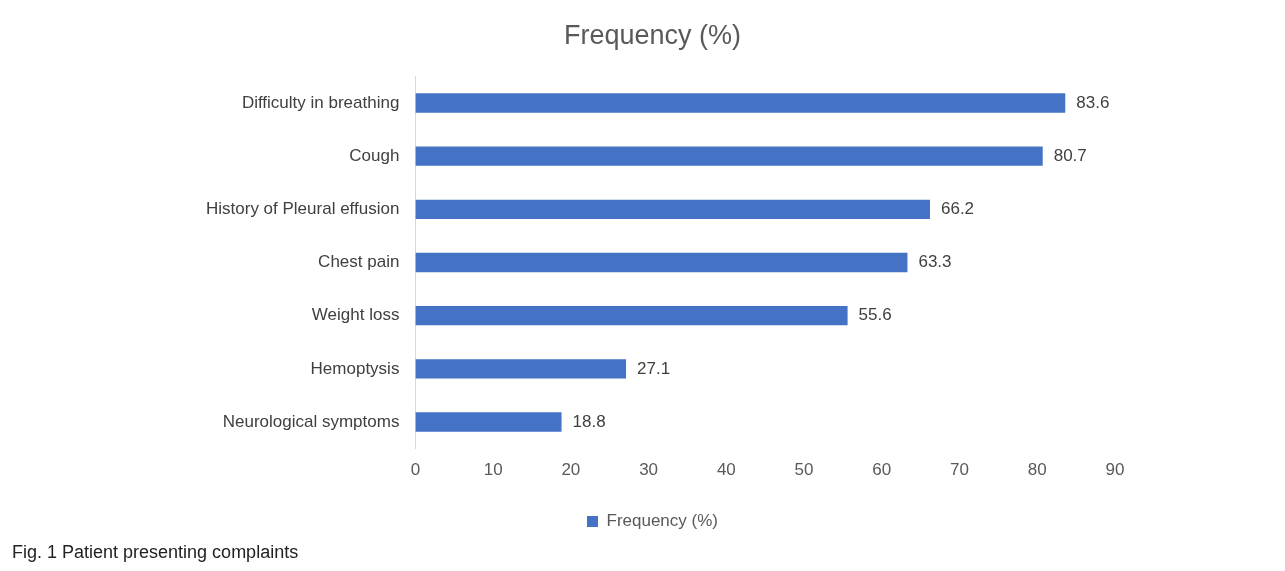  I want to click on x-tick-label: 0, so click(415, 470).